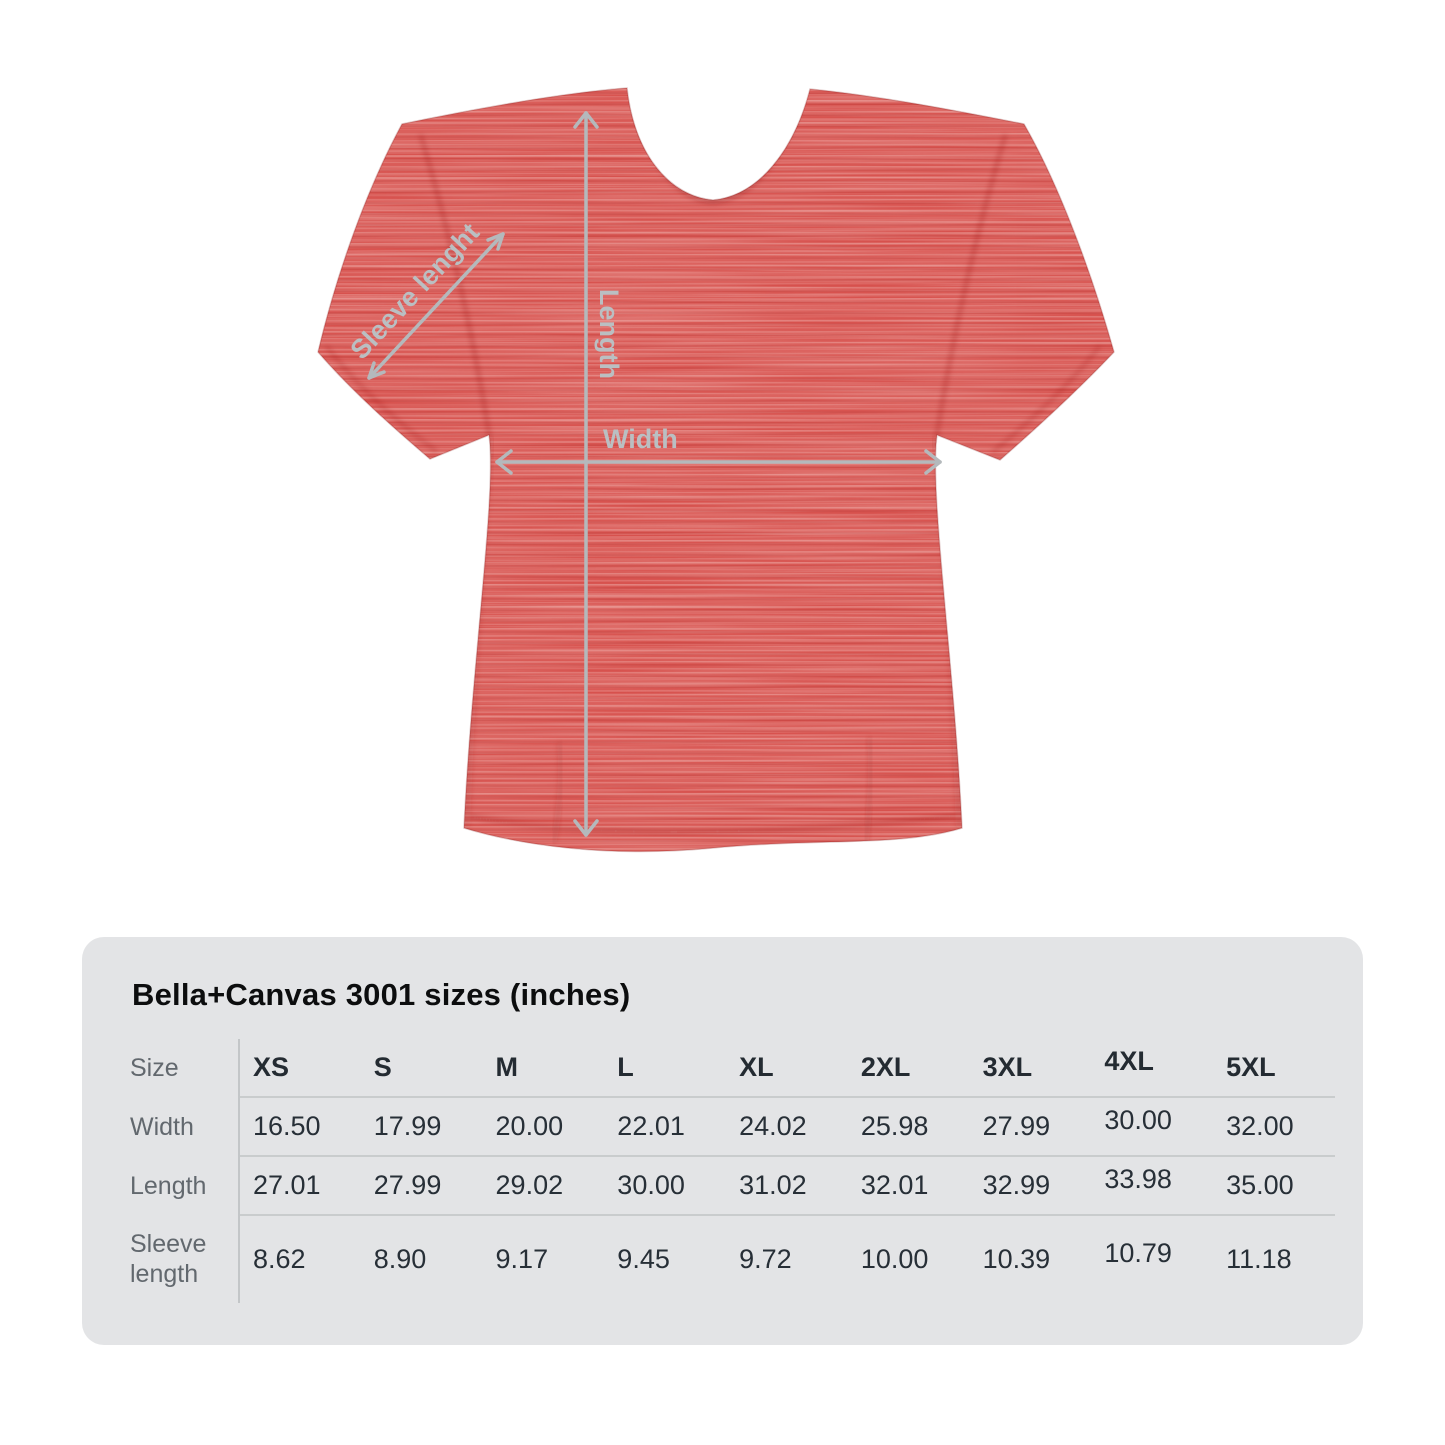 This screenshot has height=1445, width=1445. What do you see at coordinates (787, 1185) in the screenshot?
I see `size-value-cell: 31.02` at bounding box center [787, 1185].